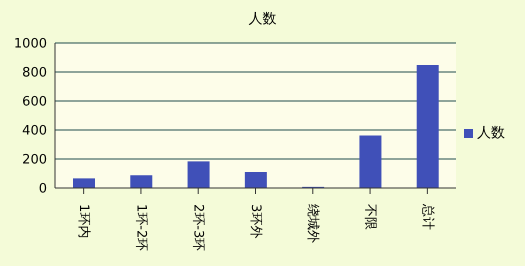  What do you see at coordinates (312, 223) in the screenshot?
I see `x-tick-label: 绕城外` at bounding box center [312, 223].